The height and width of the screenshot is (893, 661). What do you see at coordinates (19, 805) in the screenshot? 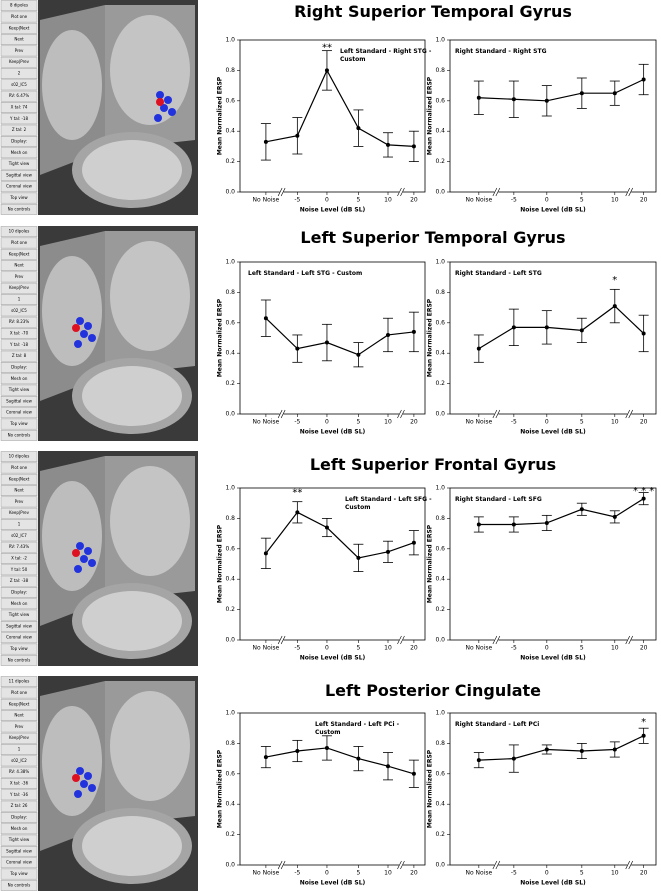
I see `viewer-button-label: Z tal: 26` at bounding box center [19, 805].